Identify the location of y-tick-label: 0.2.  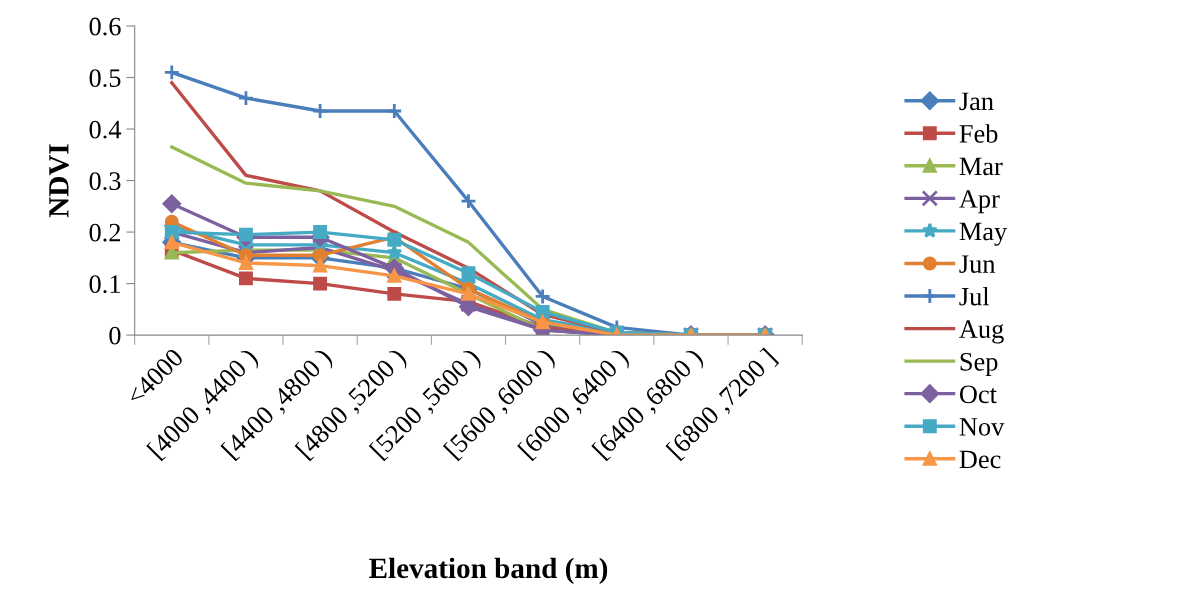
(105, 232).